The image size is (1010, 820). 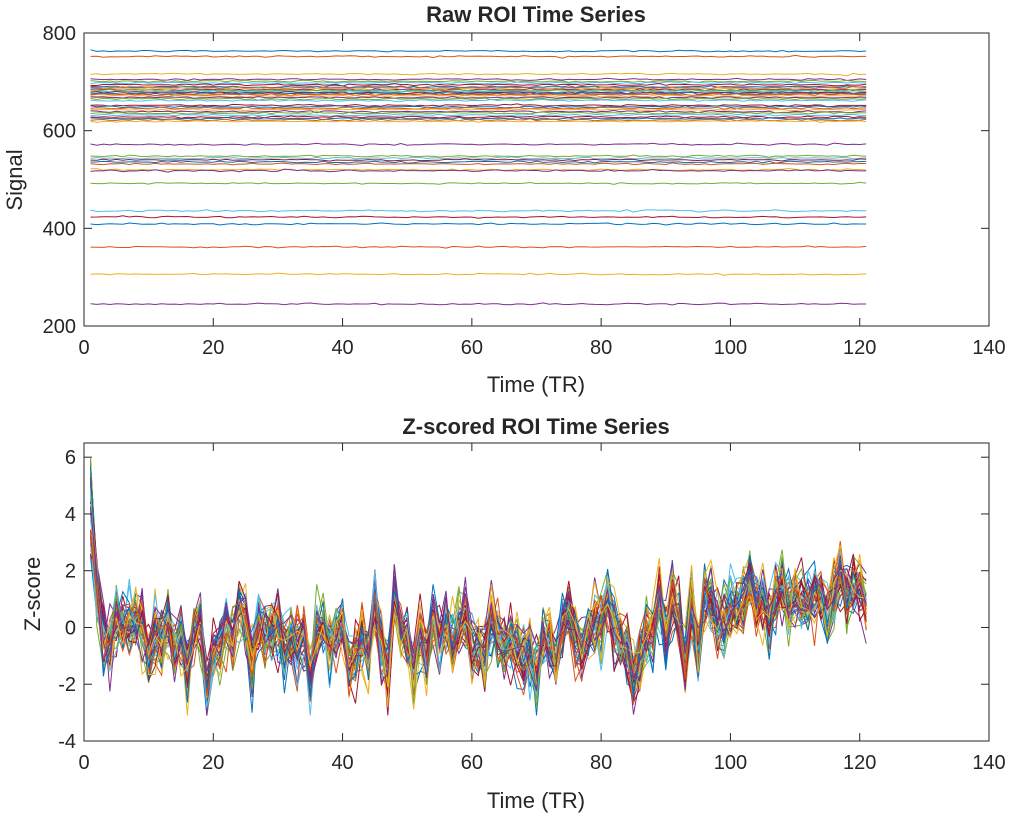 I want to click on raw-x-tick-label: 80, so click(x=601, y=348).